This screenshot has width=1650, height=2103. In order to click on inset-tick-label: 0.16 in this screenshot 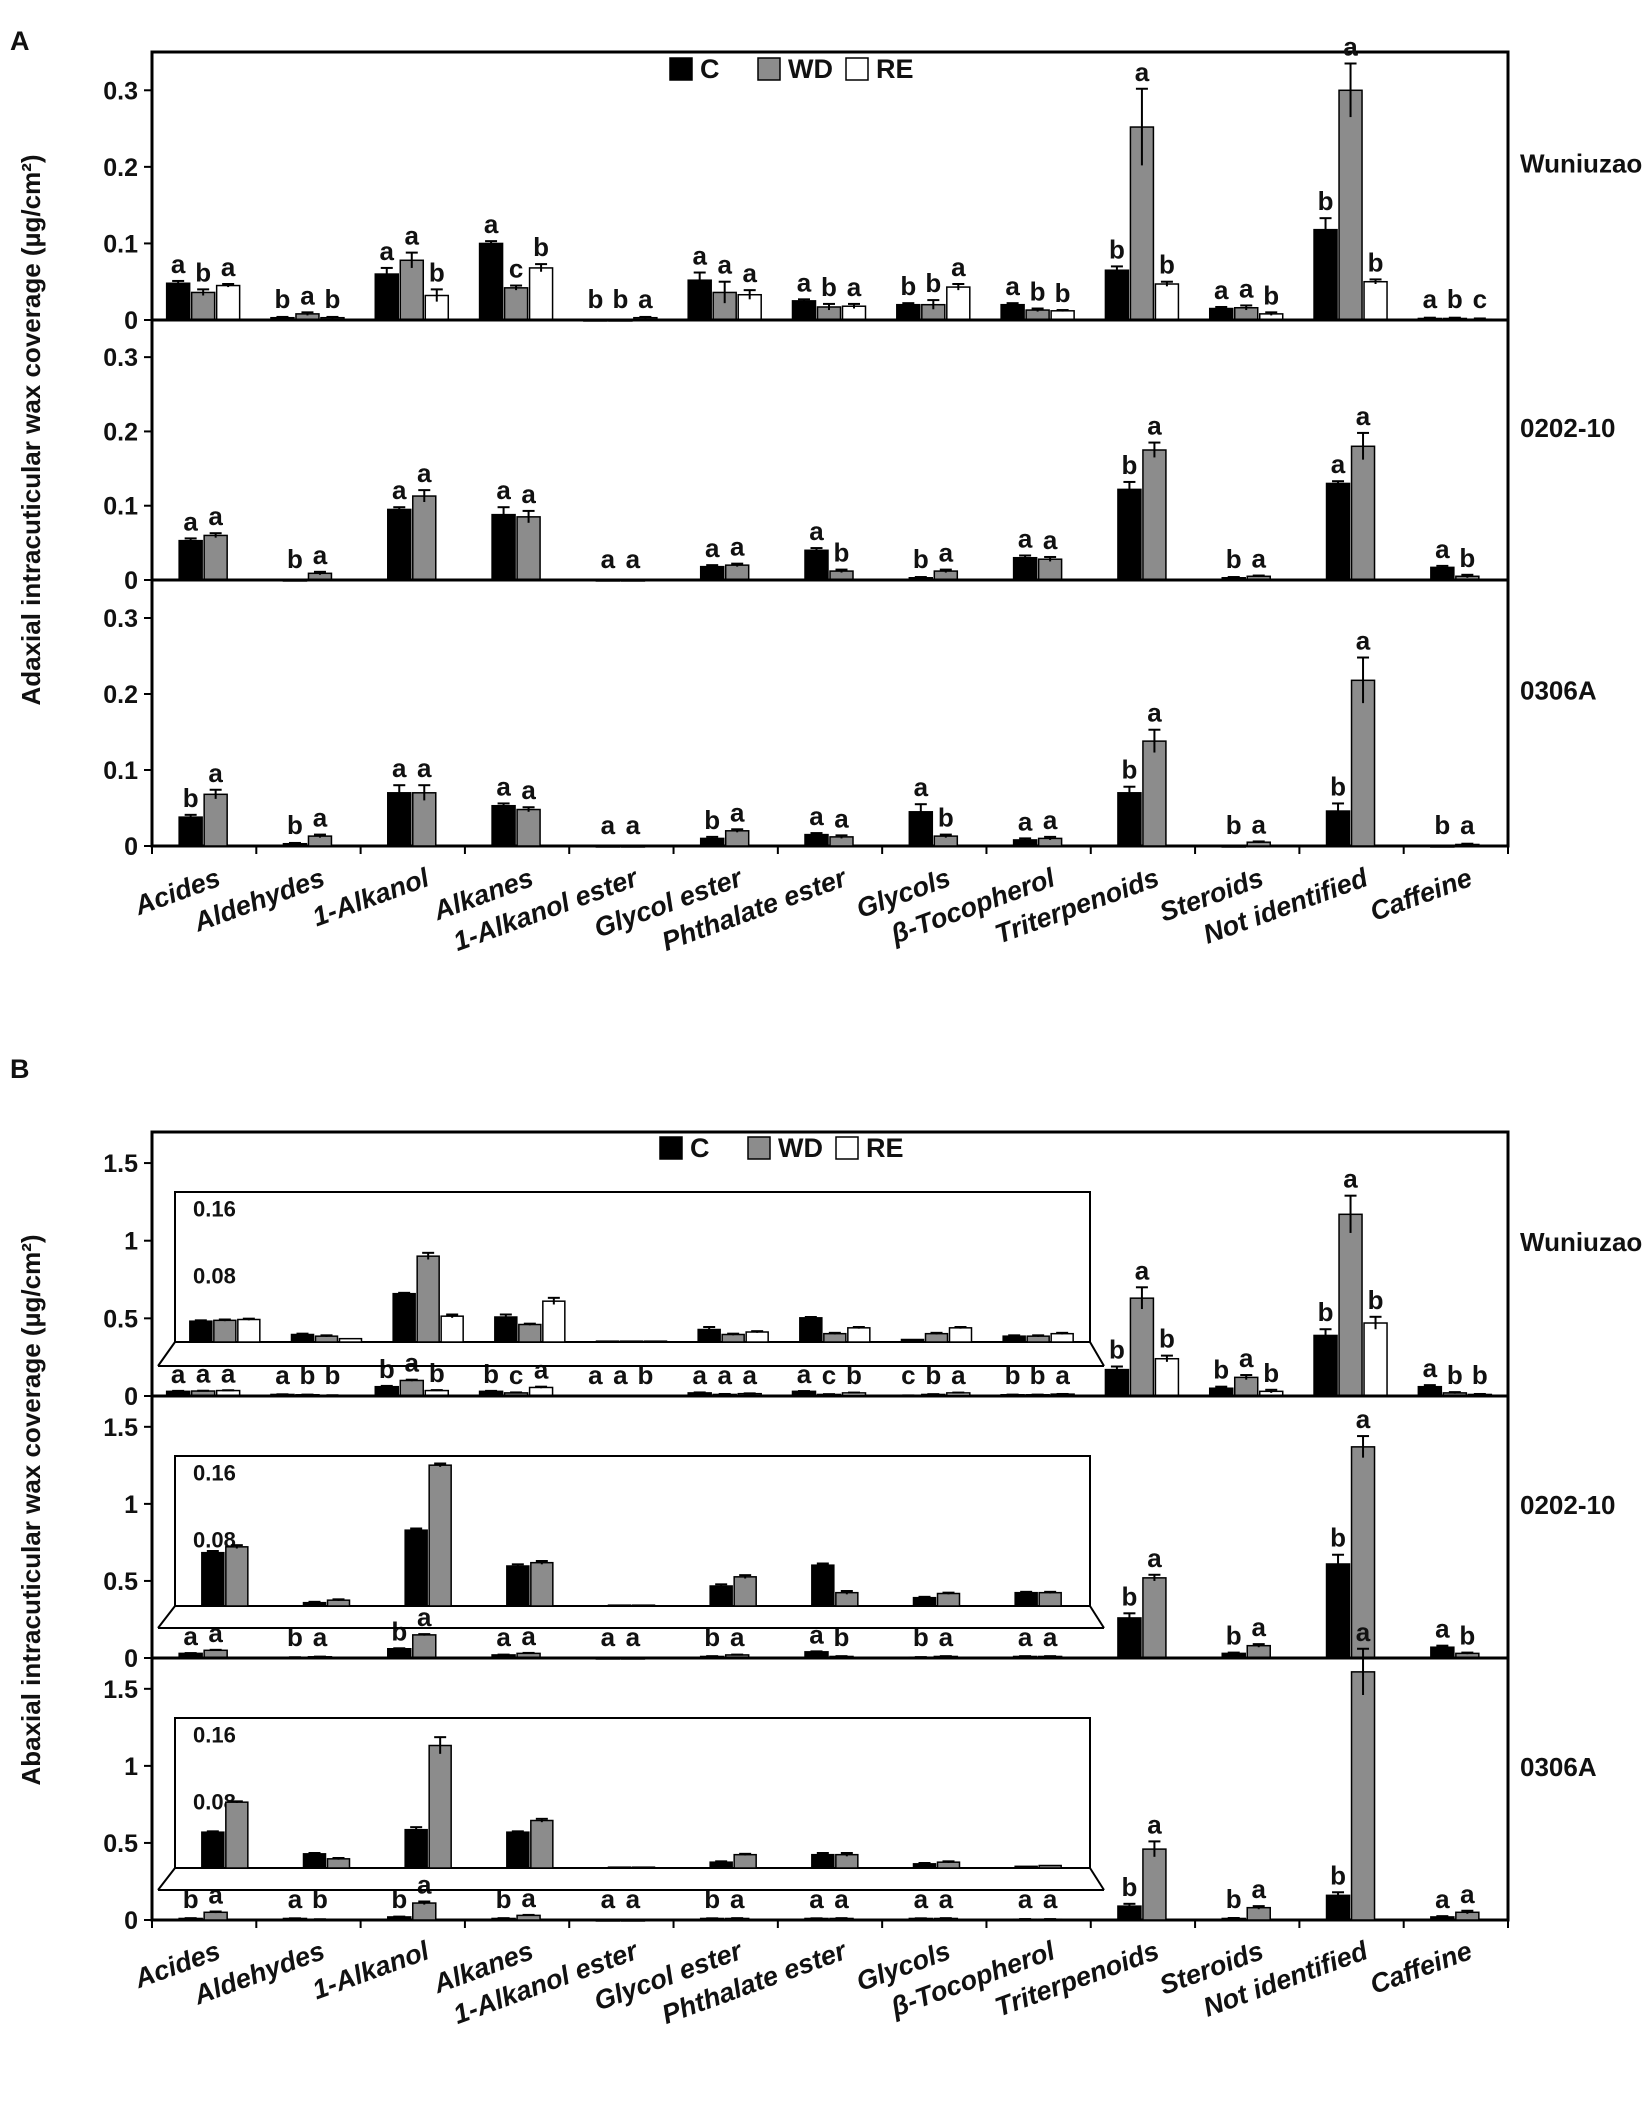, I will do `click(214, 1735)`.